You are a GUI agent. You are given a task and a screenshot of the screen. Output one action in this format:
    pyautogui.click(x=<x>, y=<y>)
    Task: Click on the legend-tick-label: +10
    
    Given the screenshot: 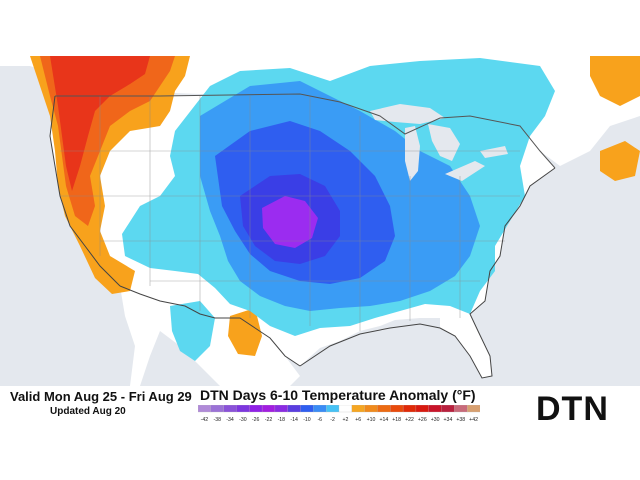 What is the action you would take?
    pyautogui.click(x=371, y=420)
    